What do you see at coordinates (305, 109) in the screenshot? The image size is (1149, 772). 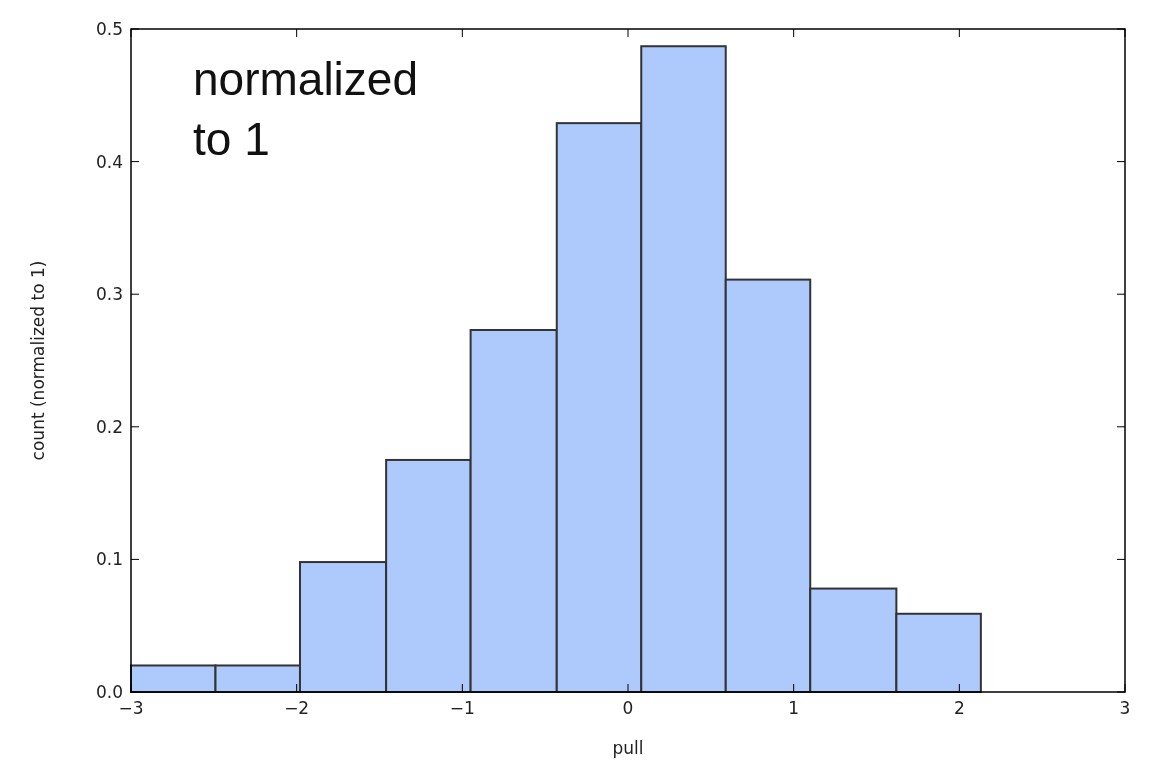 I see `annotation: normalized to 1` at bounding box center [305, 109].